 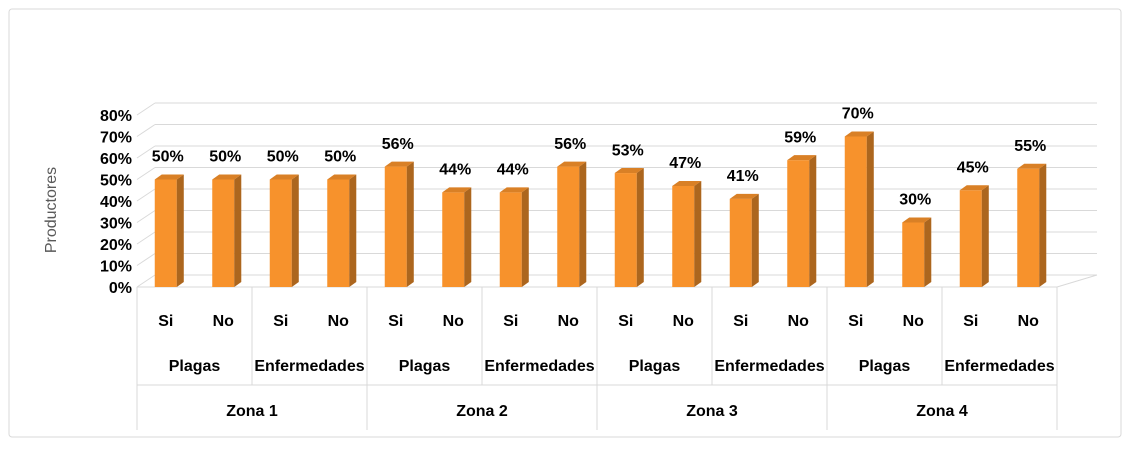 I want to click on y-tick-label: 20%, so click(x=116, y=245).